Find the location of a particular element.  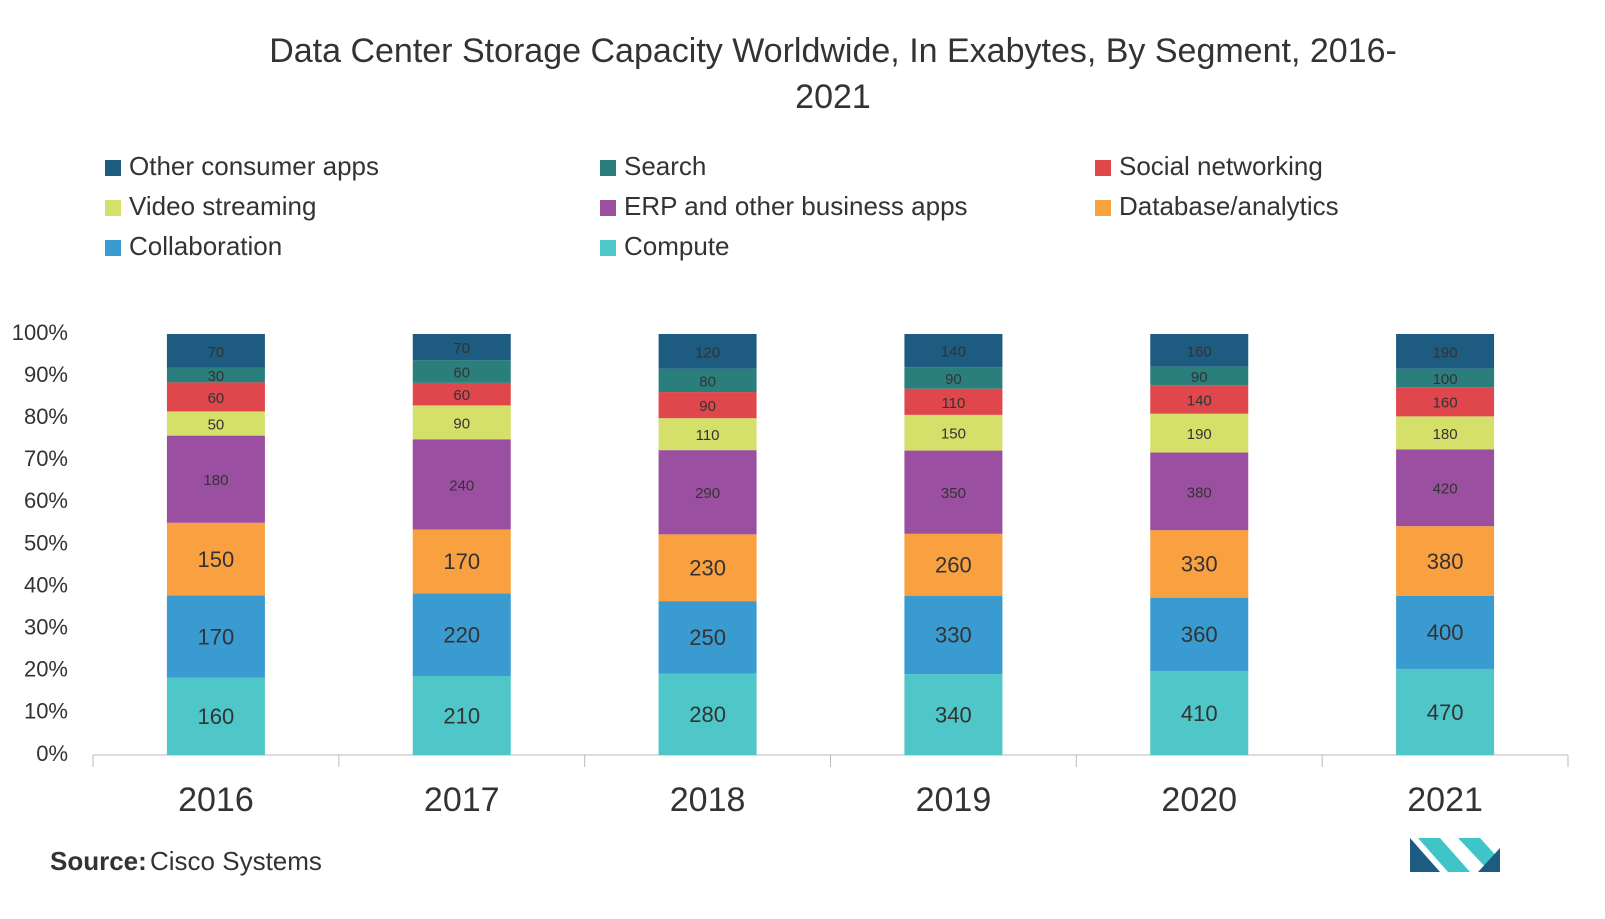

x-tick-label: 2020 is located at coordinates (1199, 800).